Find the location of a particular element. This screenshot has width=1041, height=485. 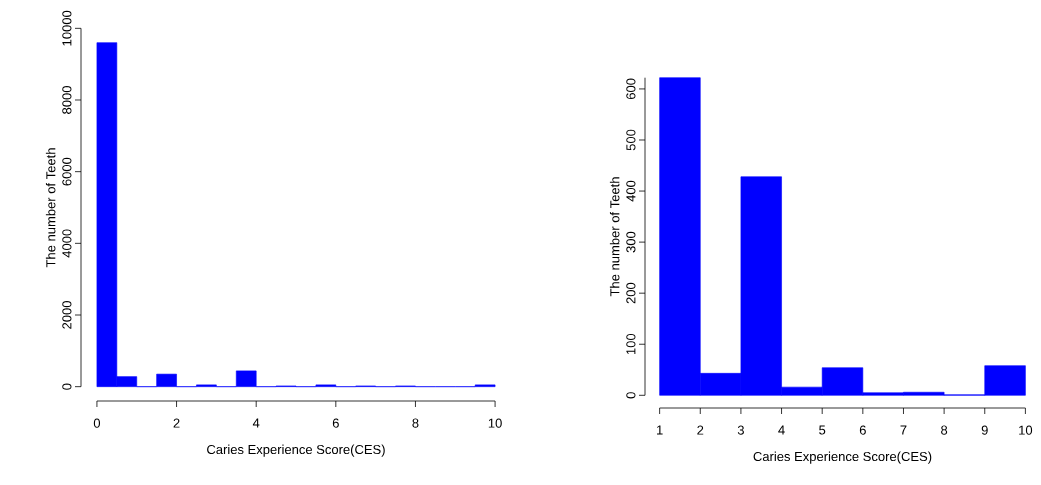

y-tick-label: 6000 is located at coordinates (67, 171).